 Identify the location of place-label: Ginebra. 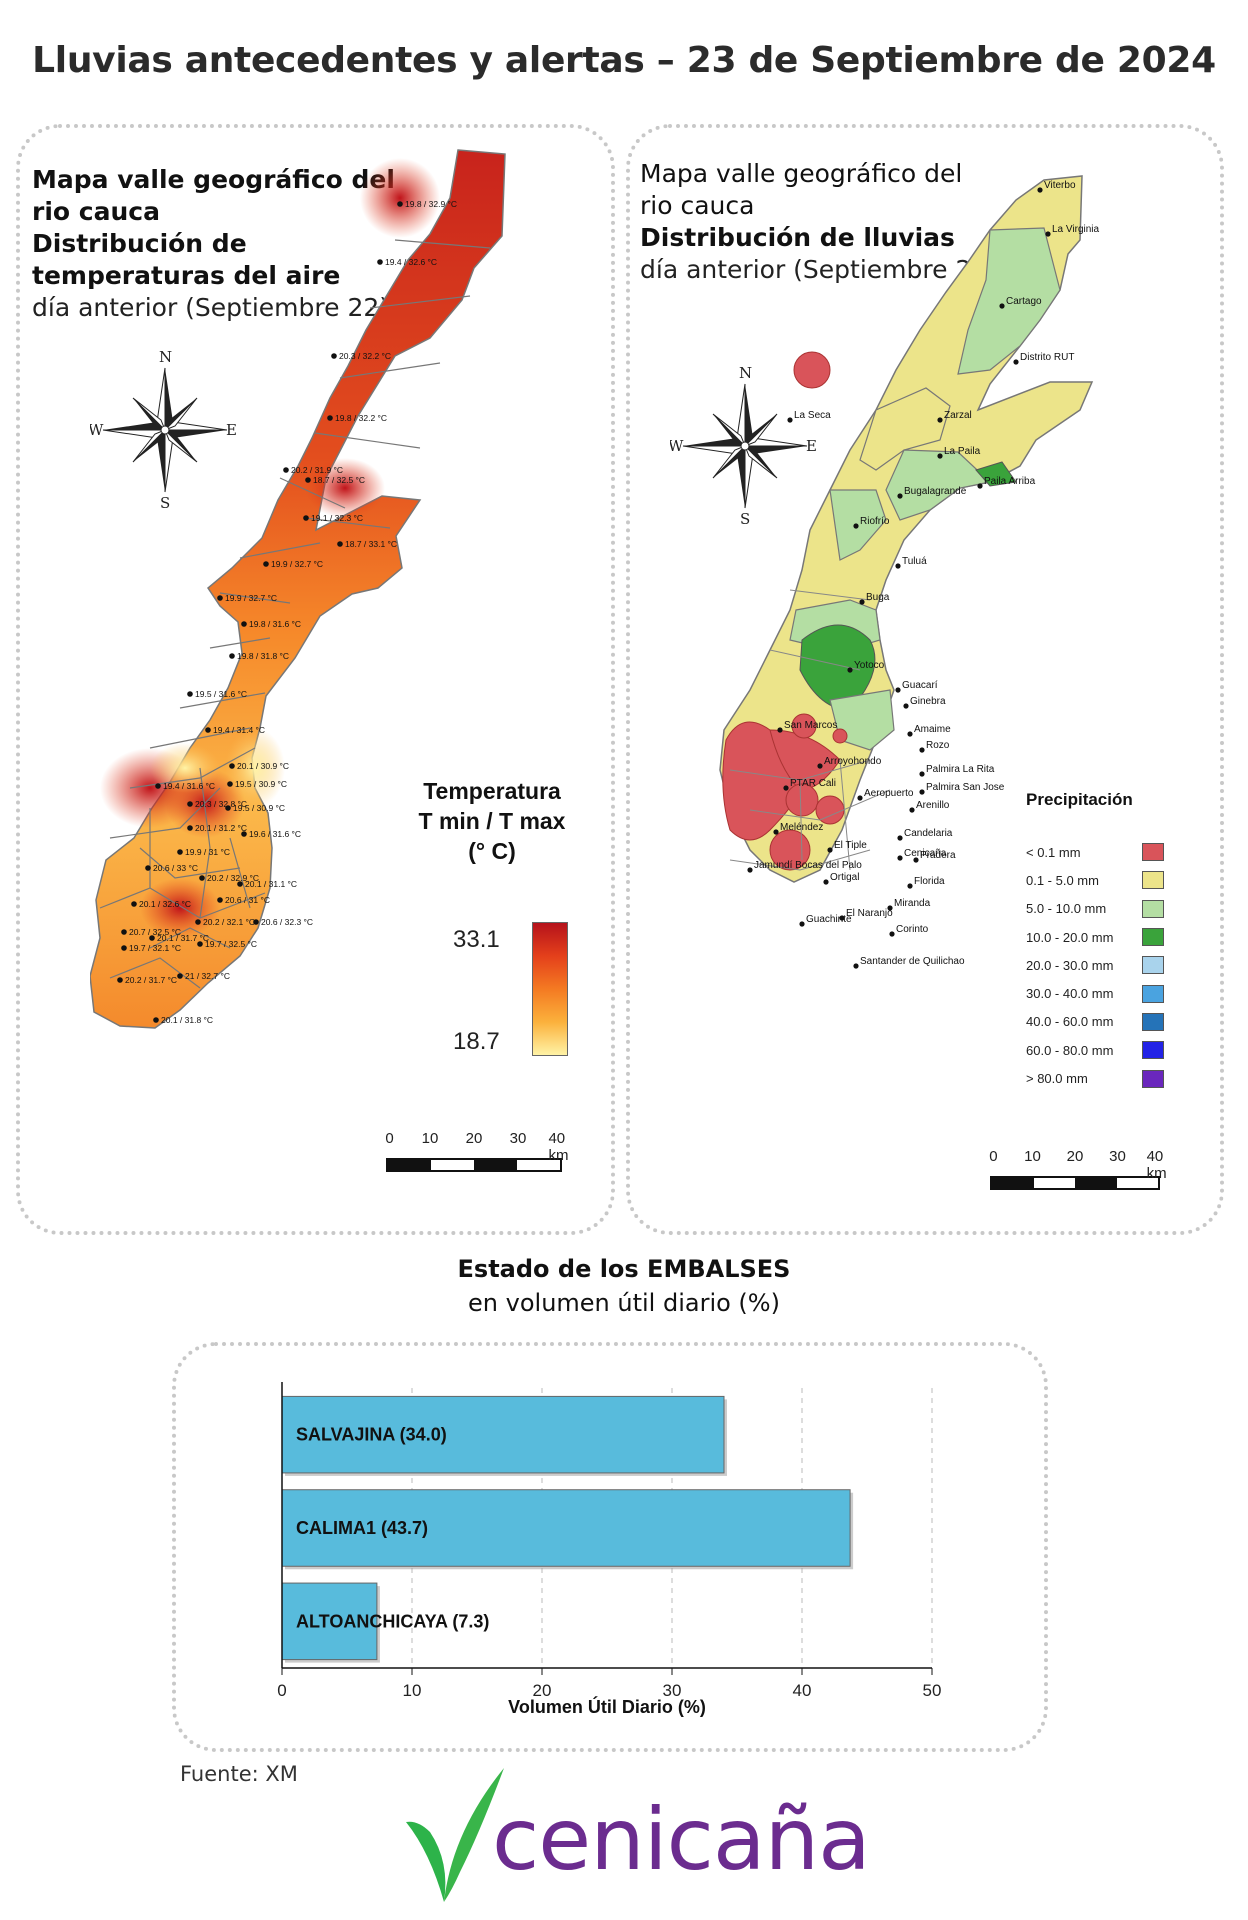
(928, 701).